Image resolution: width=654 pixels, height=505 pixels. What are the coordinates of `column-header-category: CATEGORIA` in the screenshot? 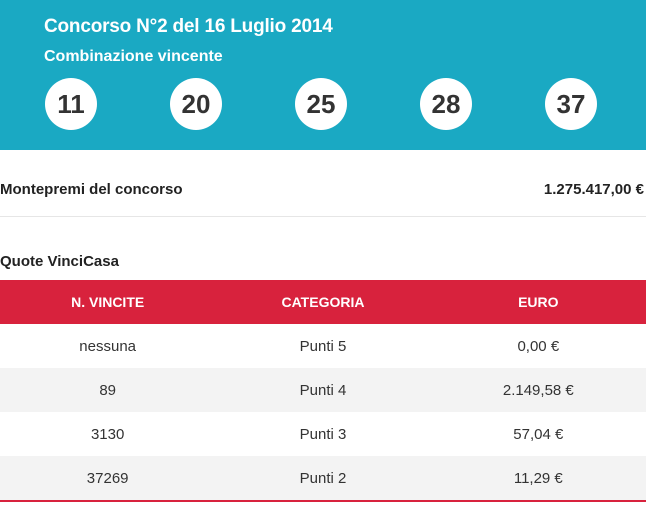 It's located at (323, 302).